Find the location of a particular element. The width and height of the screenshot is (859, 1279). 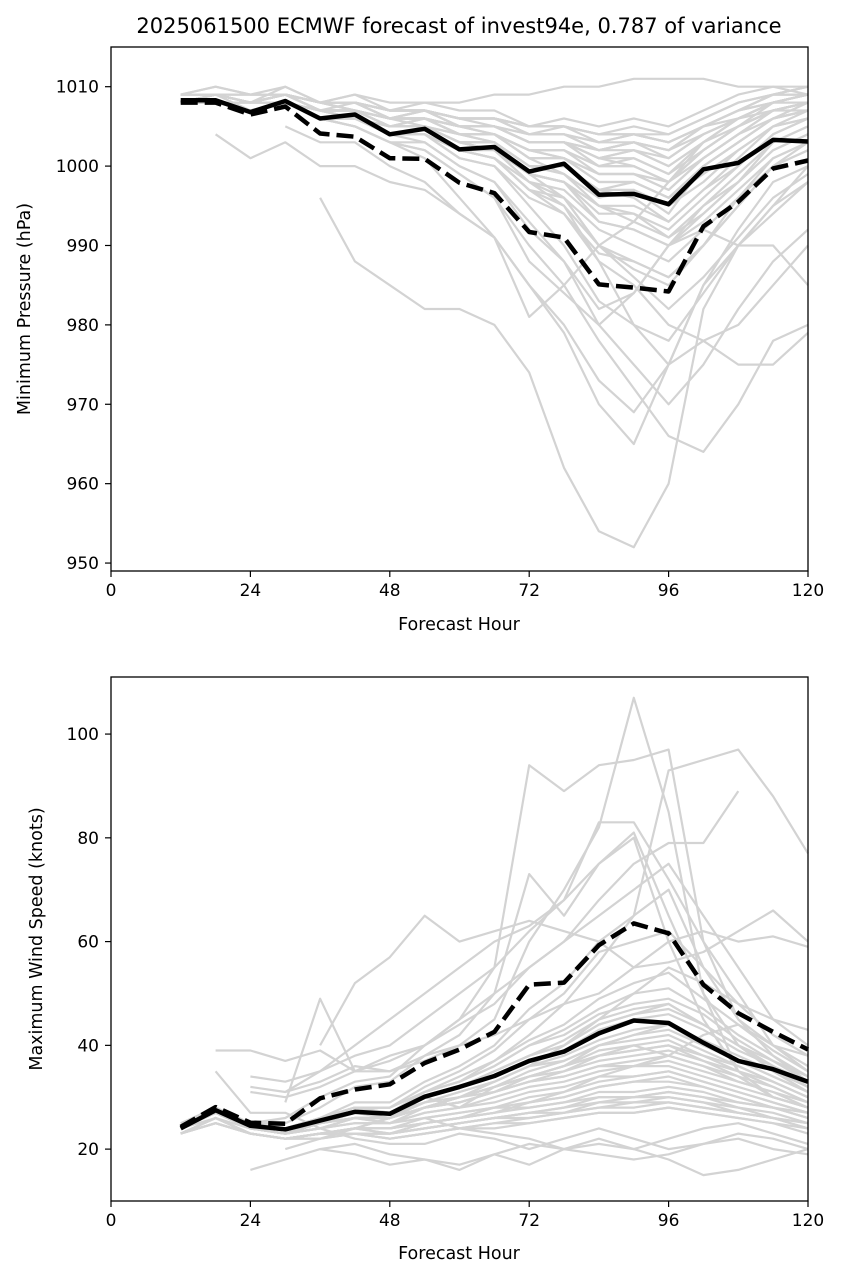

pressure-x-tick-label: 24 is located at coordinates (251, 591).